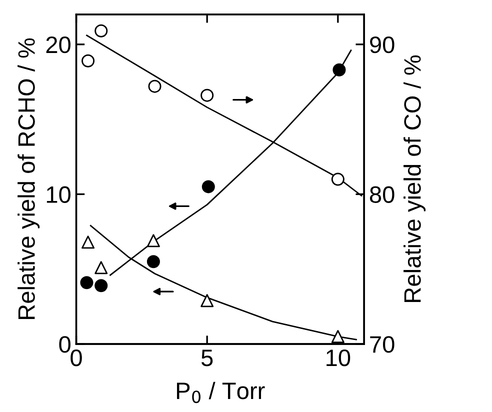 Image resolution: width=492 pixels, height=412 pixels. Describe the element at coordinates (29, 178) in the screenshot. I see `y-axis-title: Relative yield of RCHO / %` at that location.